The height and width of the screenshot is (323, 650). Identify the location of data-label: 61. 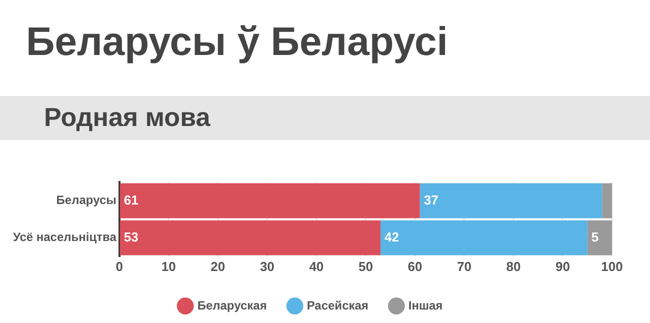
(131, 200).